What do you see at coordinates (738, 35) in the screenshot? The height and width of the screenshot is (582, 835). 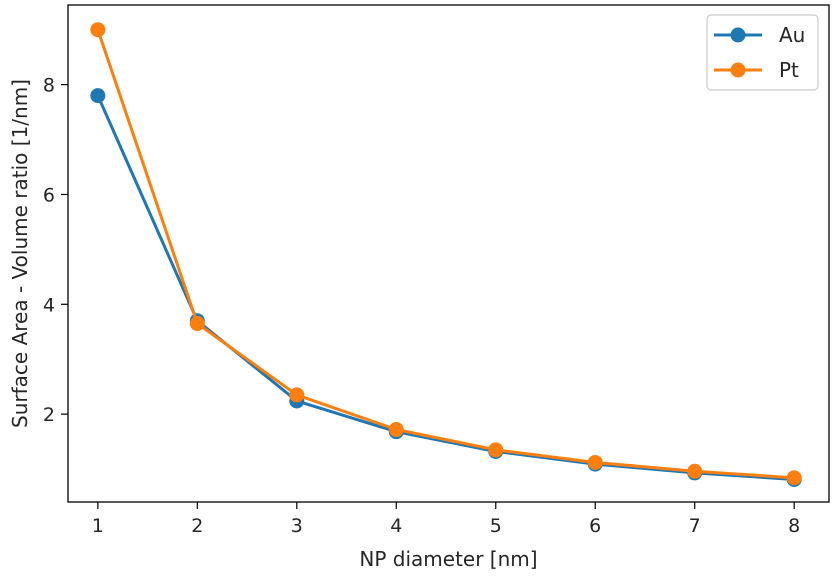 I see `legend-au-marker` at bounding box center [738, 35].